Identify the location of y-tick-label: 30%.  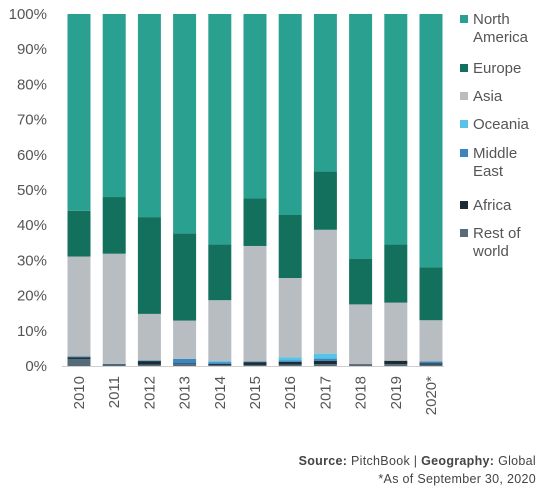
(32, 260).